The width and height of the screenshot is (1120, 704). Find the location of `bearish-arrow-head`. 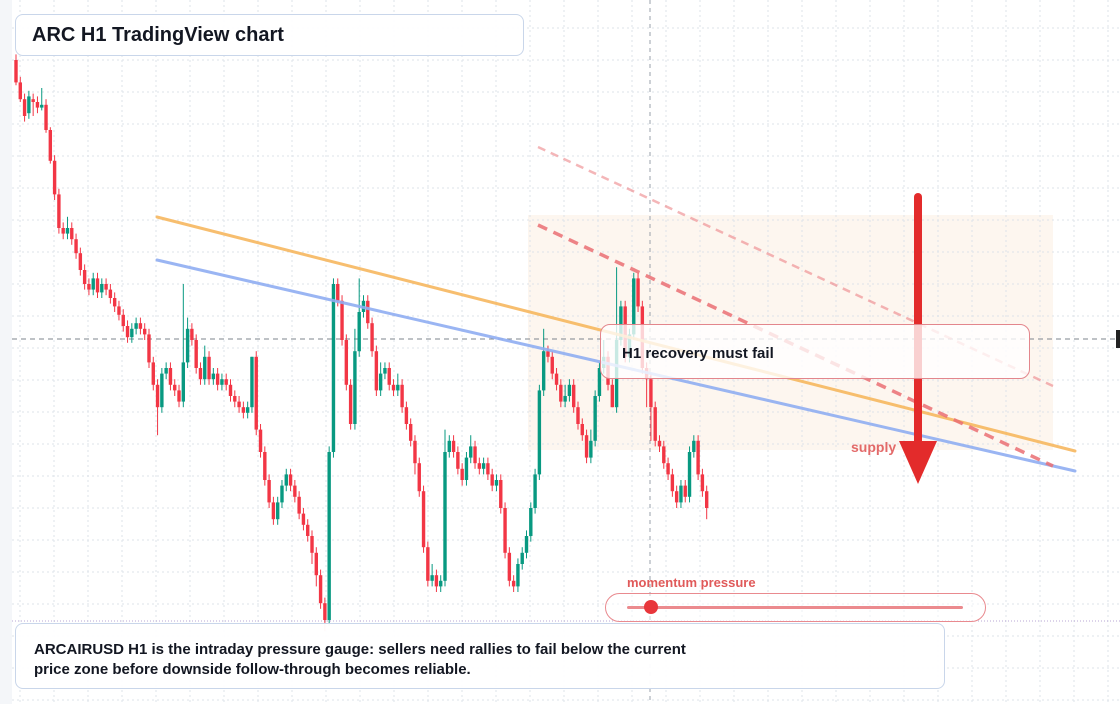

bearish-arrow-head is located at coordinates (918, 462).